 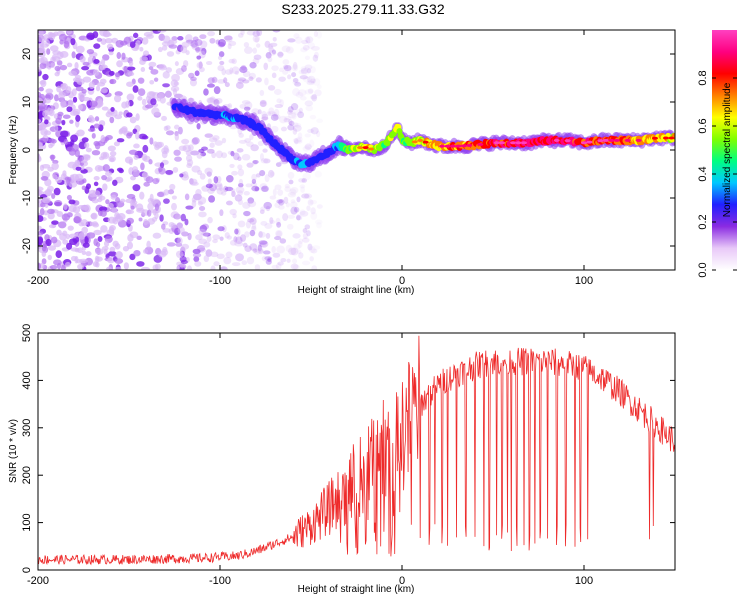 I want to click on colorbar-tick-label: 0.0, so click(x=703, y=269).